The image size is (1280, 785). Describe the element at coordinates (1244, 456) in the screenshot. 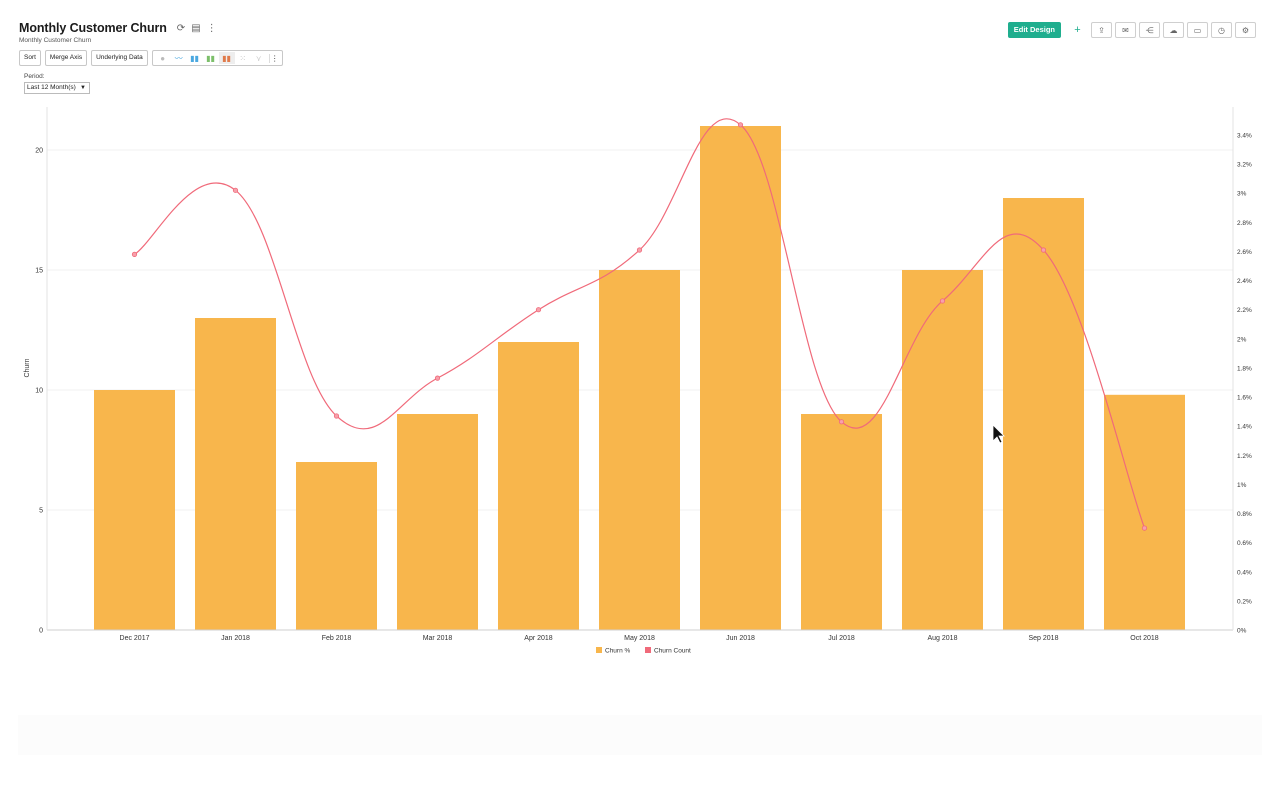

I see `right-tick-label: 1.2%` at that location.